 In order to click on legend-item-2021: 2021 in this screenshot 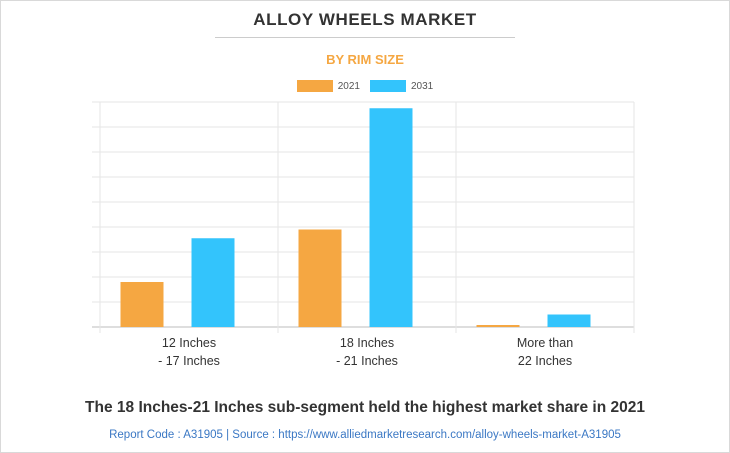, I will do `click(328, 86)`.